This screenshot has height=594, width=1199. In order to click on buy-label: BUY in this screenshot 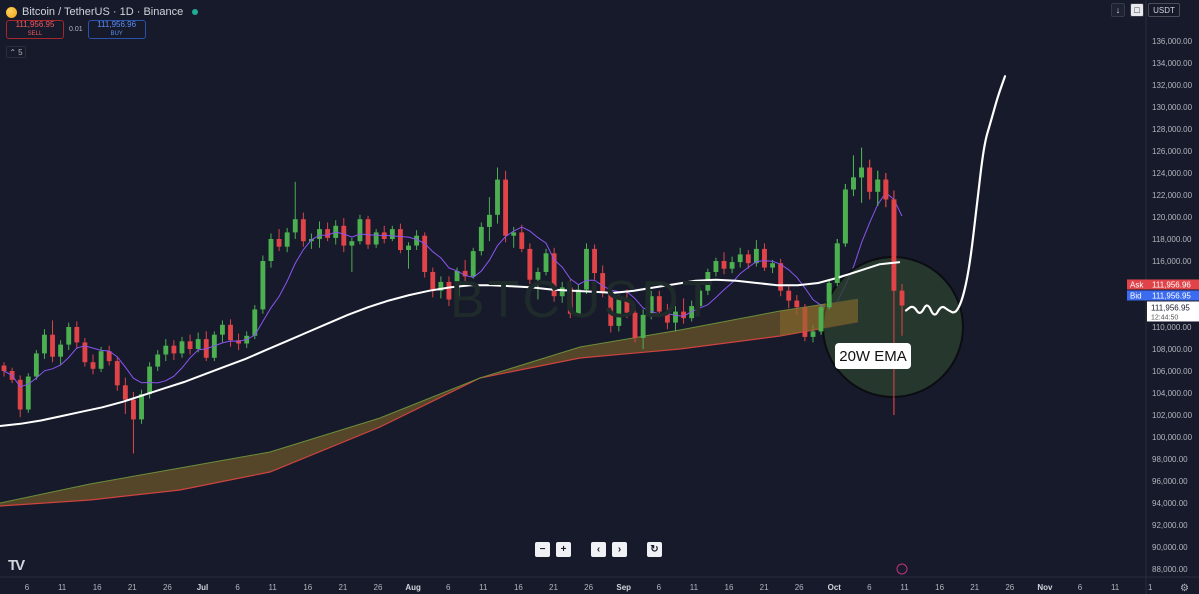, I will do `click(116, 34)`.